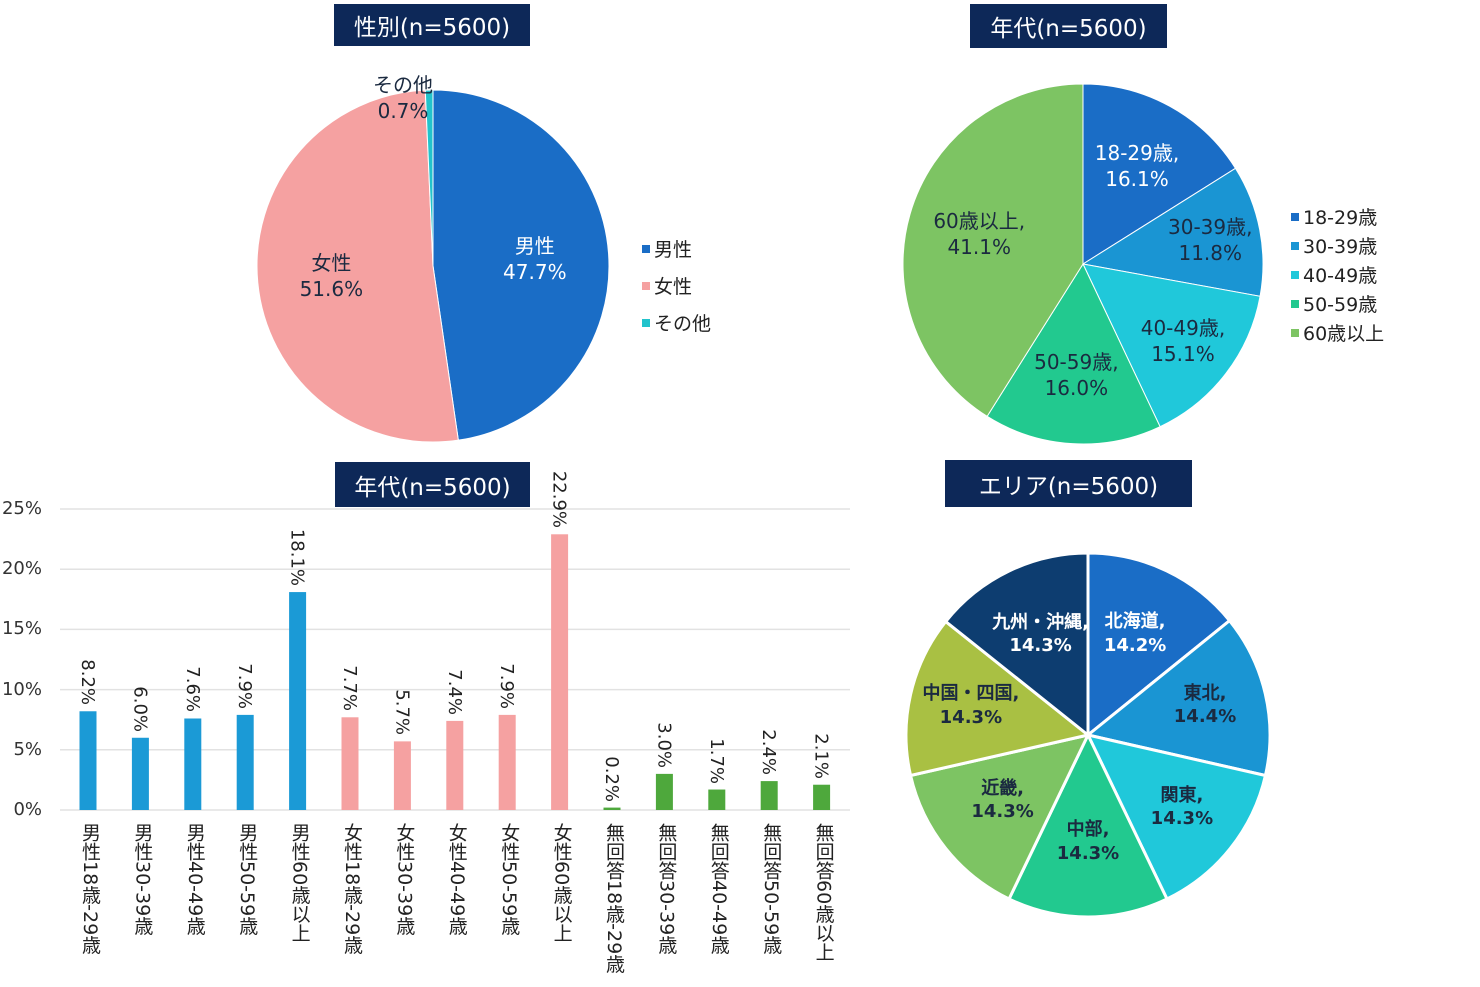 The image size is (1480, 987). Describe the element at coordinates (1340, 247) in the screenshot. I see `legend-label: 30-39歳` at that location.